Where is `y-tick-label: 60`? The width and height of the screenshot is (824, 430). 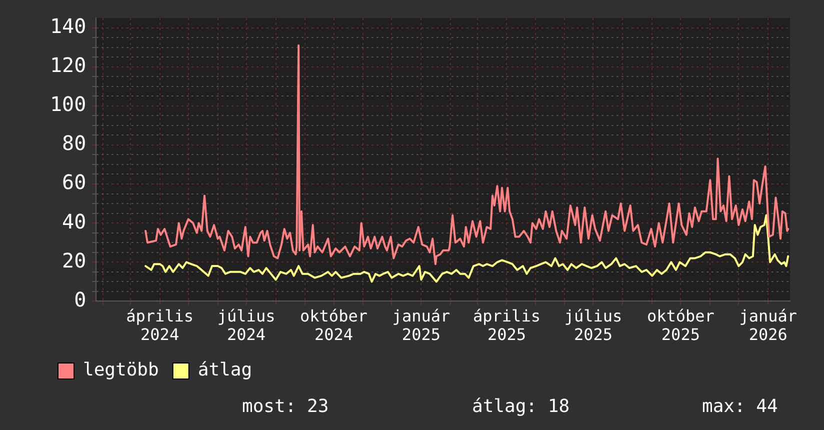 y-tick-label: 60 is located at coordinates (74, 182).